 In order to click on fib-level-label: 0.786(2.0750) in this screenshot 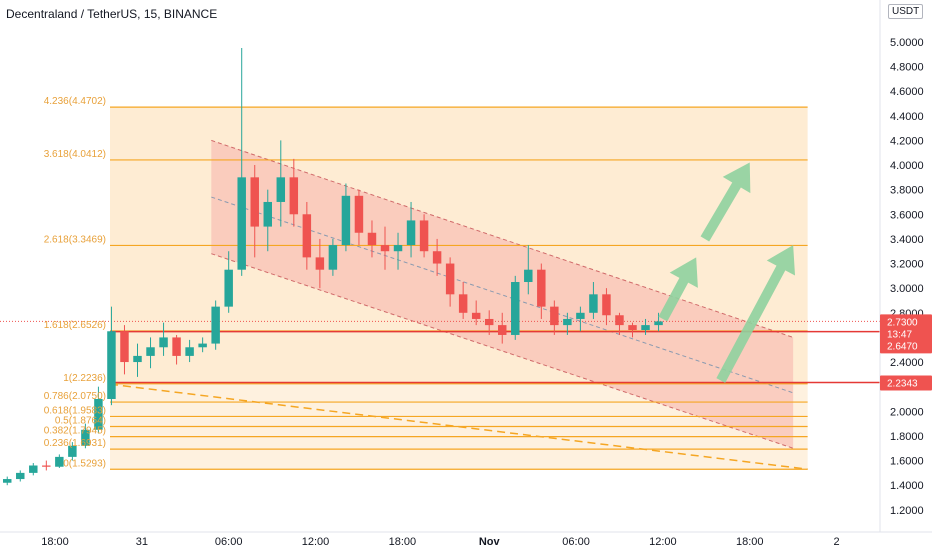, I will do `click(75, 396)`.